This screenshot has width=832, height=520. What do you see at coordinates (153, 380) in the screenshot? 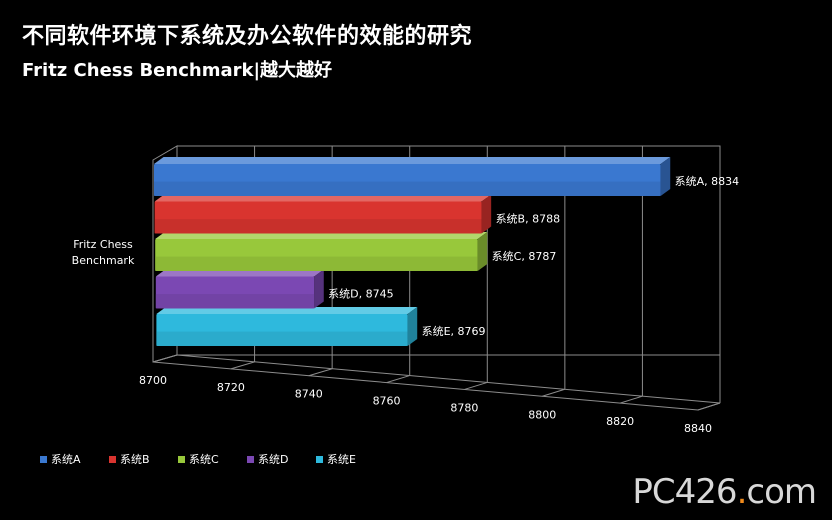
I see `x-tick-label: 8700` at bounding box center [153, 380].